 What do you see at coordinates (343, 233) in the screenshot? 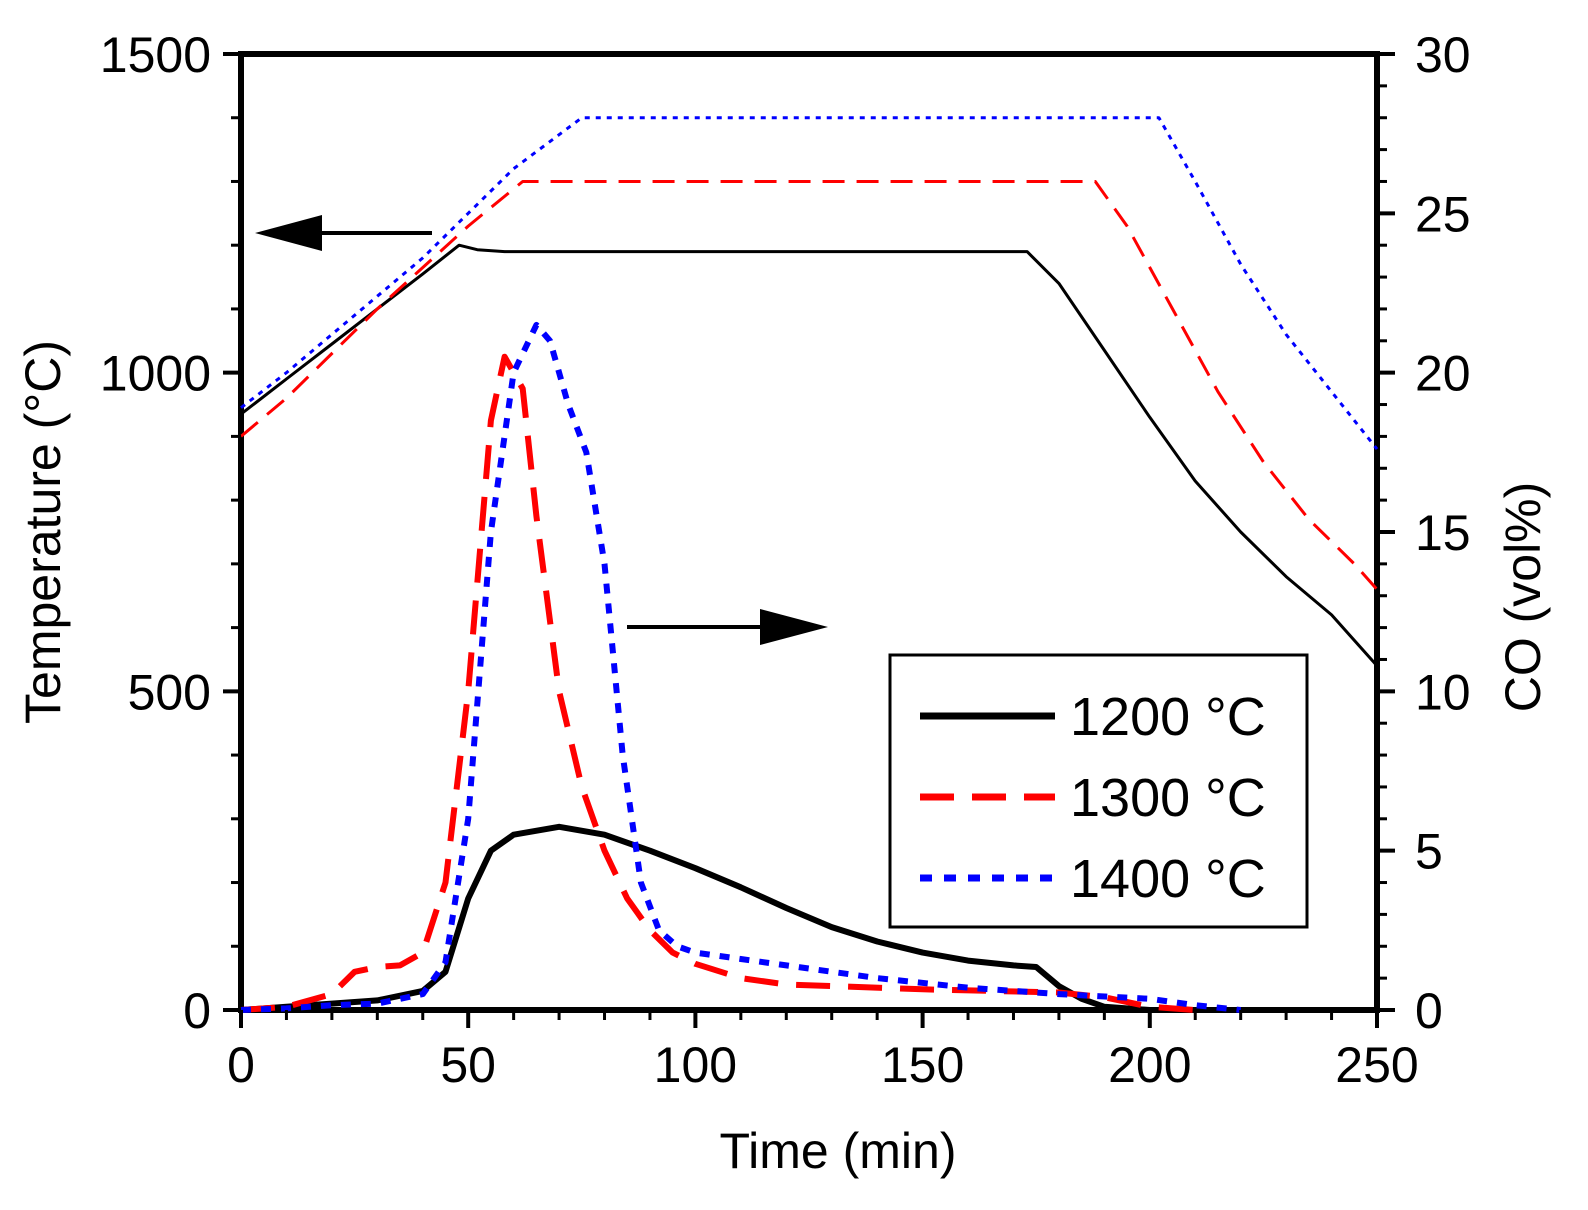
I see `arrow-left-annotation` at bounding box center [343, 233].